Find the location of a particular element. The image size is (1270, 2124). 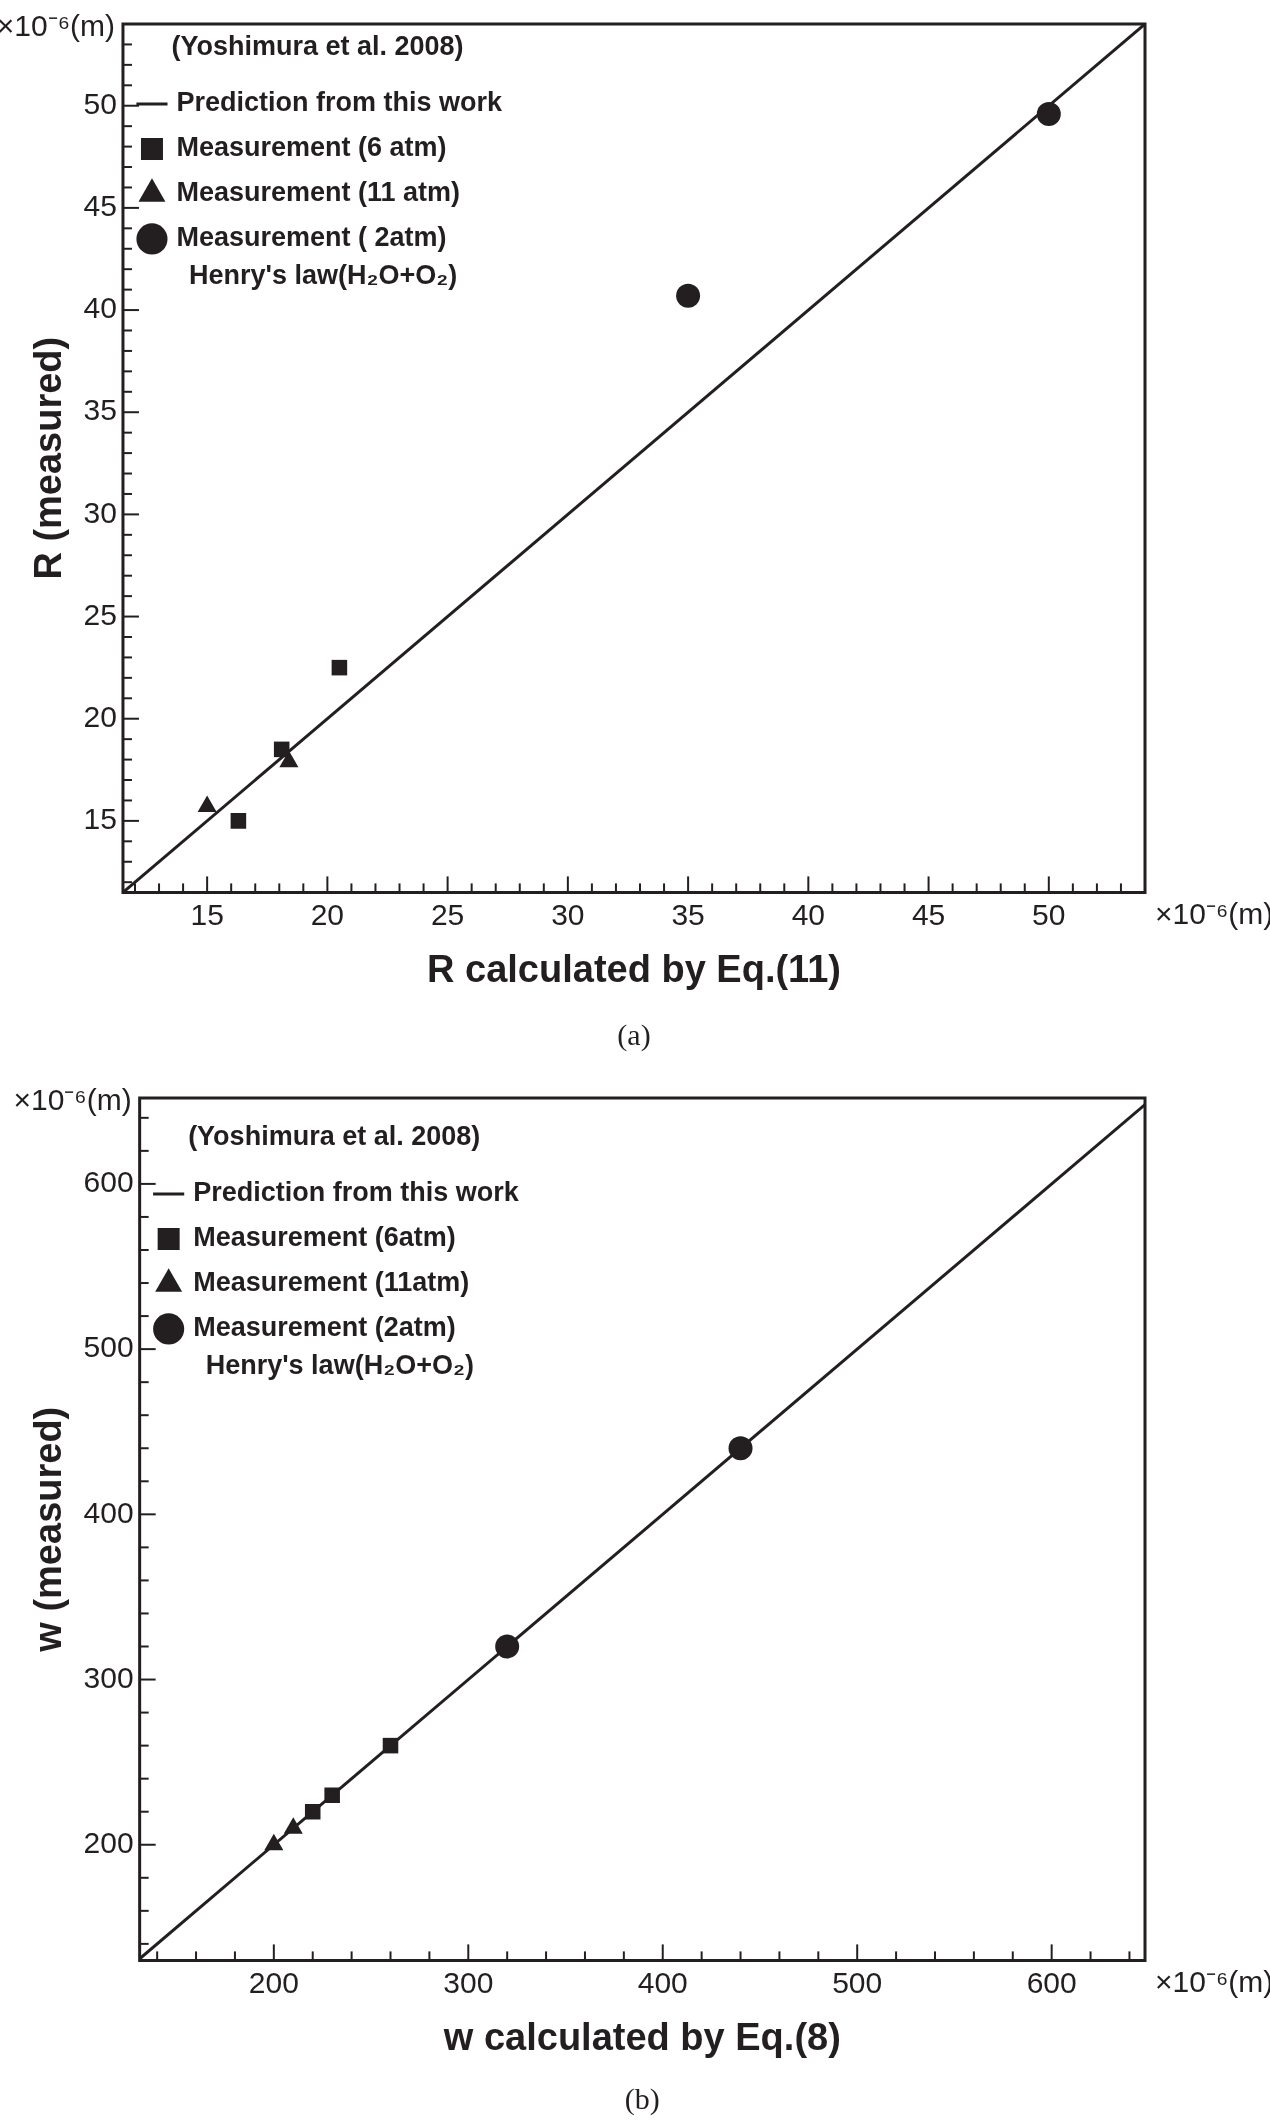

y-tick-label: 300 is located at coordinates (108, 1677).